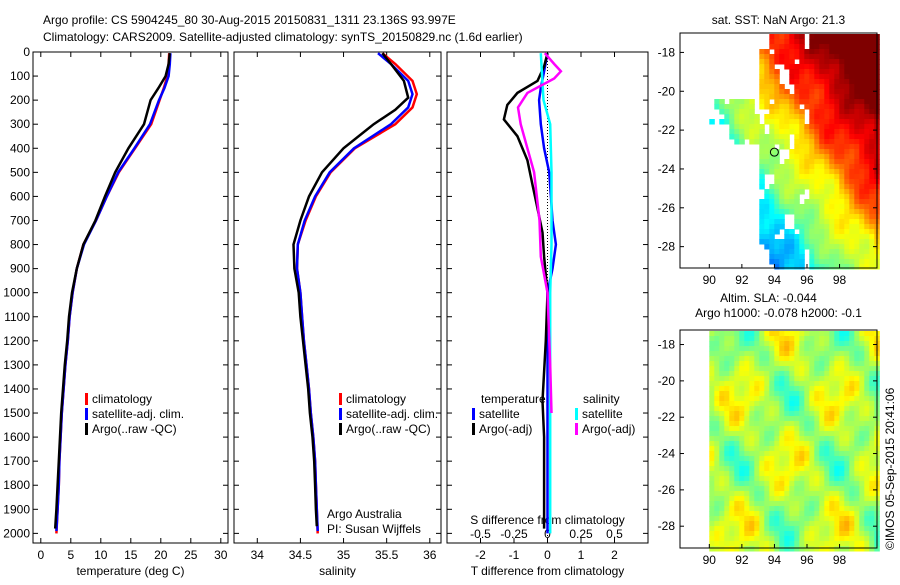  I want to click on argo-location-marker, so click(774, 152).